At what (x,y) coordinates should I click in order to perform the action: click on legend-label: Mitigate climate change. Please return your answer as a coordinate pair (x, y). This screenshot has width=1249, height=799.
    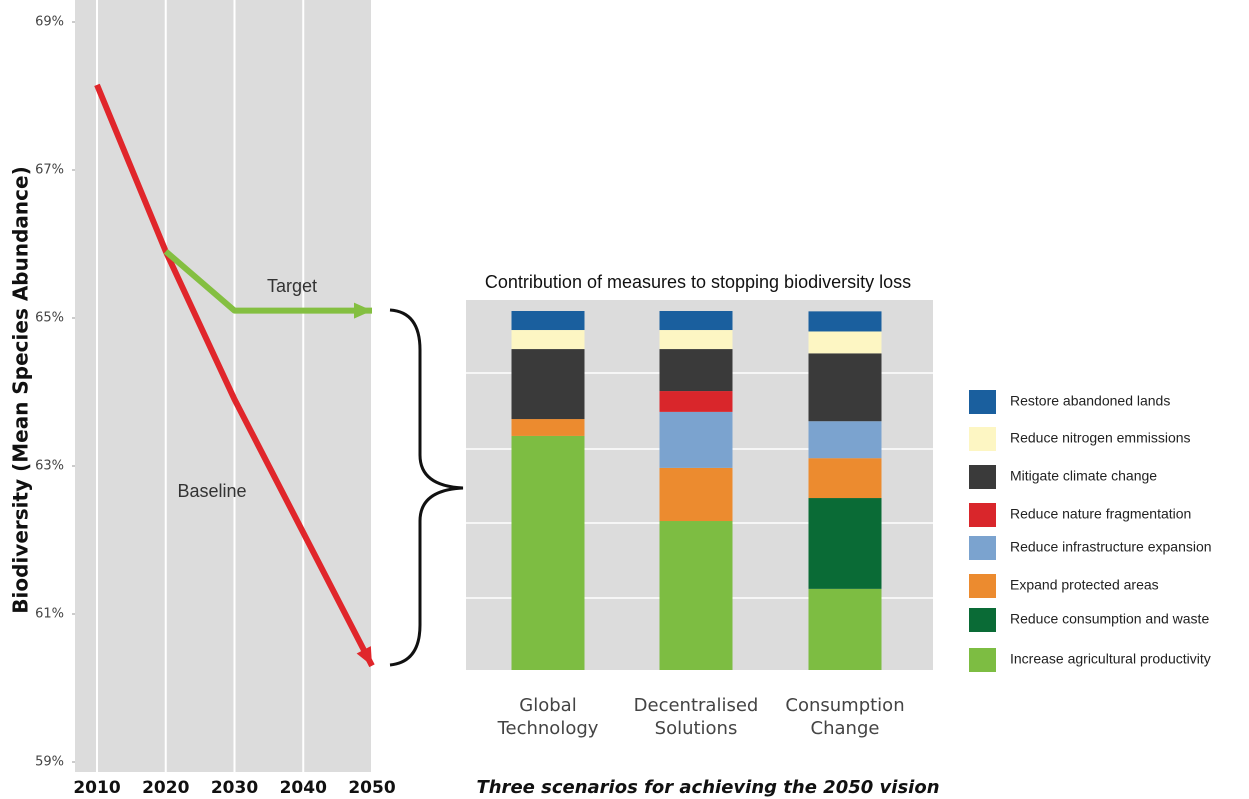
    Looking at the image, I should click on (1083, 476).